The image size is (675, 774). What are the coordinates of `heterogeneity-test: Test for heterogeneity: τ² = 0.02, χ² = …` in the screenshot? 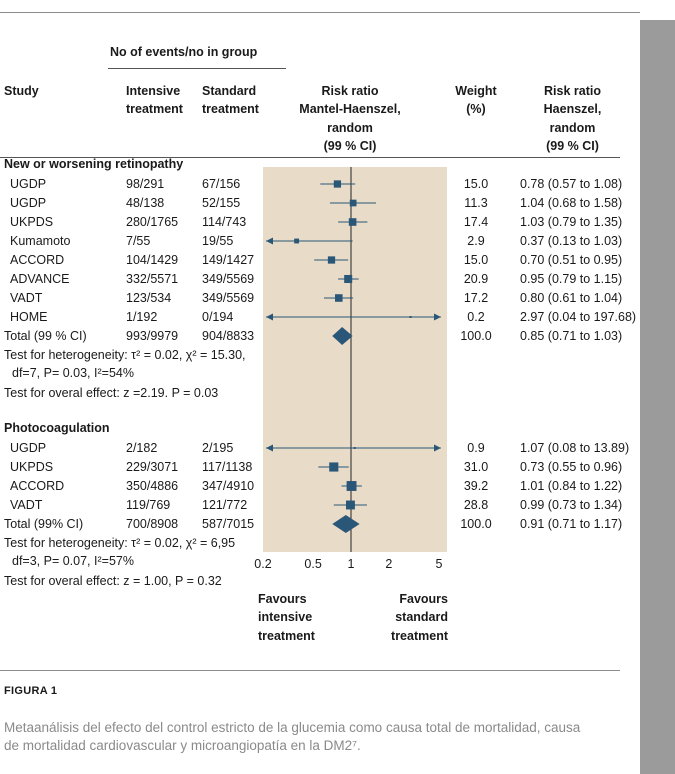 It's located at (125, 355).